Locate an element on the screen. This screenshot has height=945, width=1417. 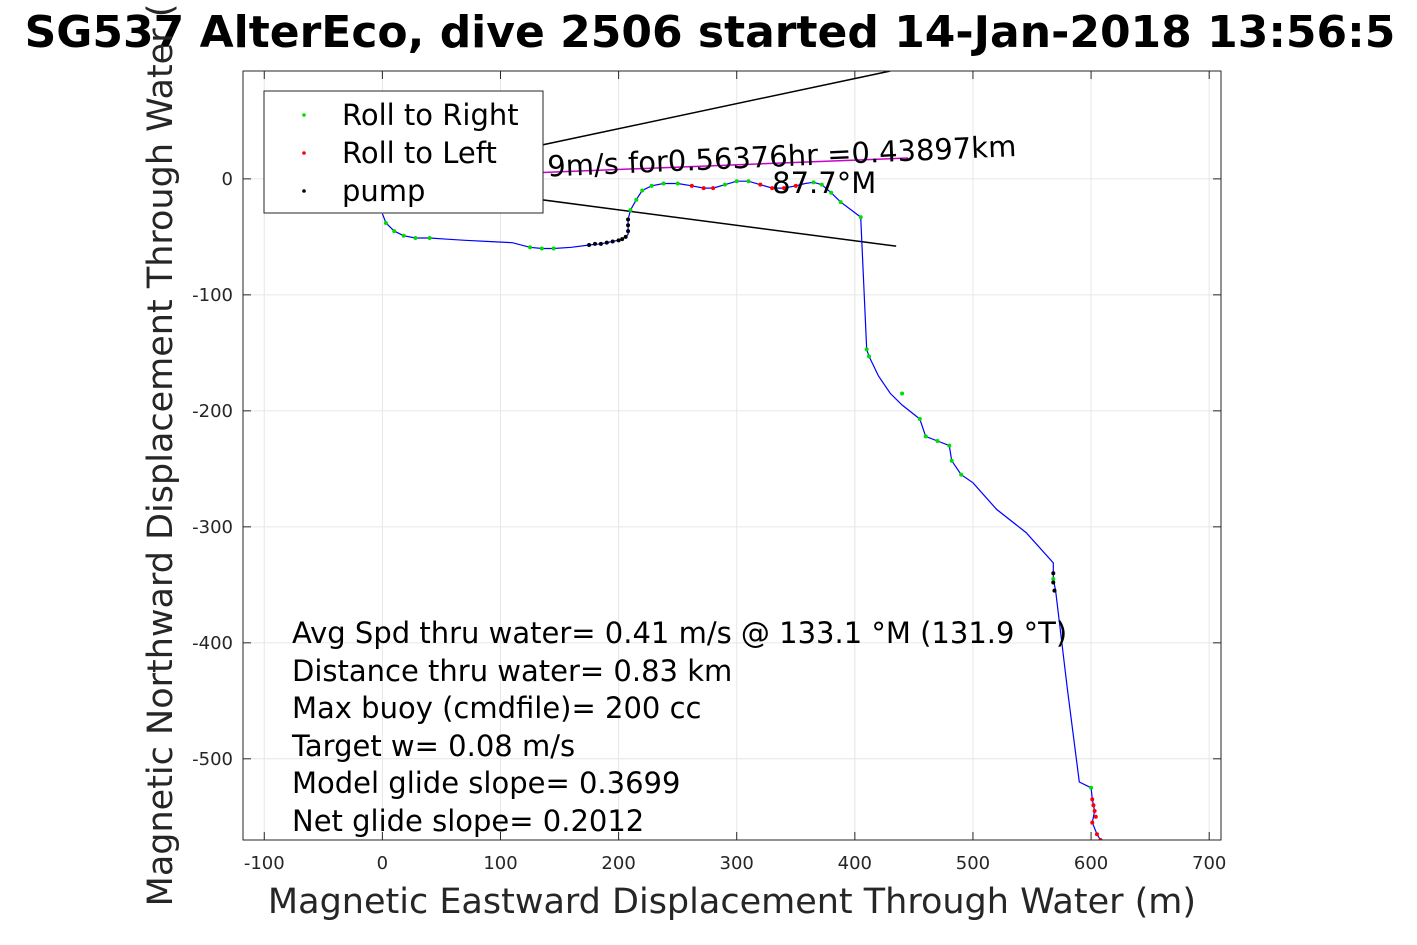
x-tick-label: -100 is located at coordinates (264, 863).